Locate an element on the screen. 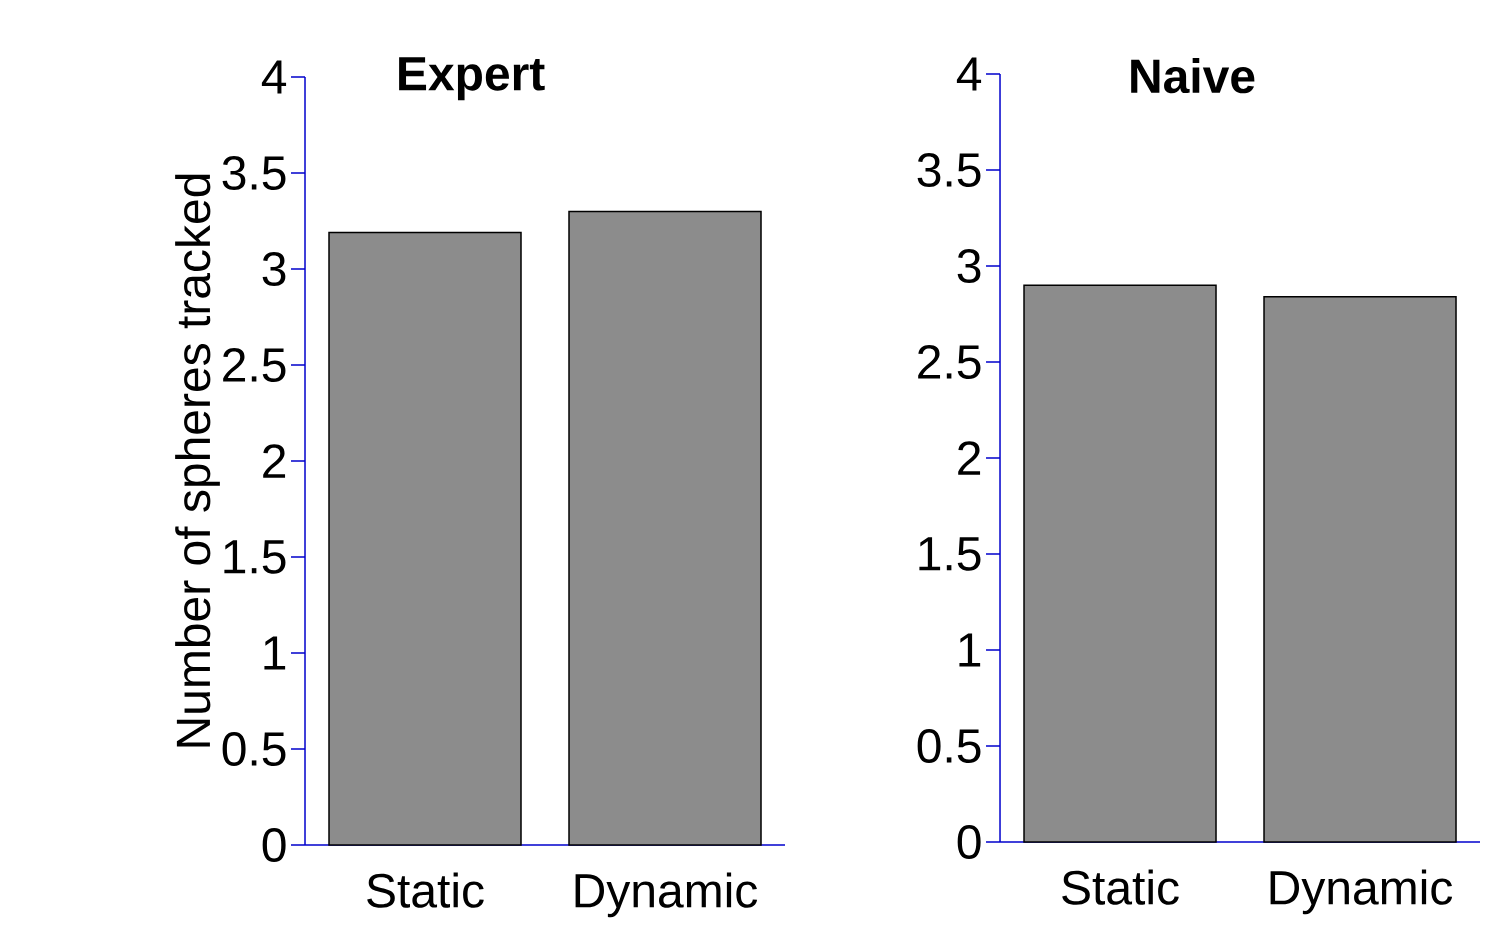  y-axis-title: Number of spheres tracked is located at coordinates (197, 460).